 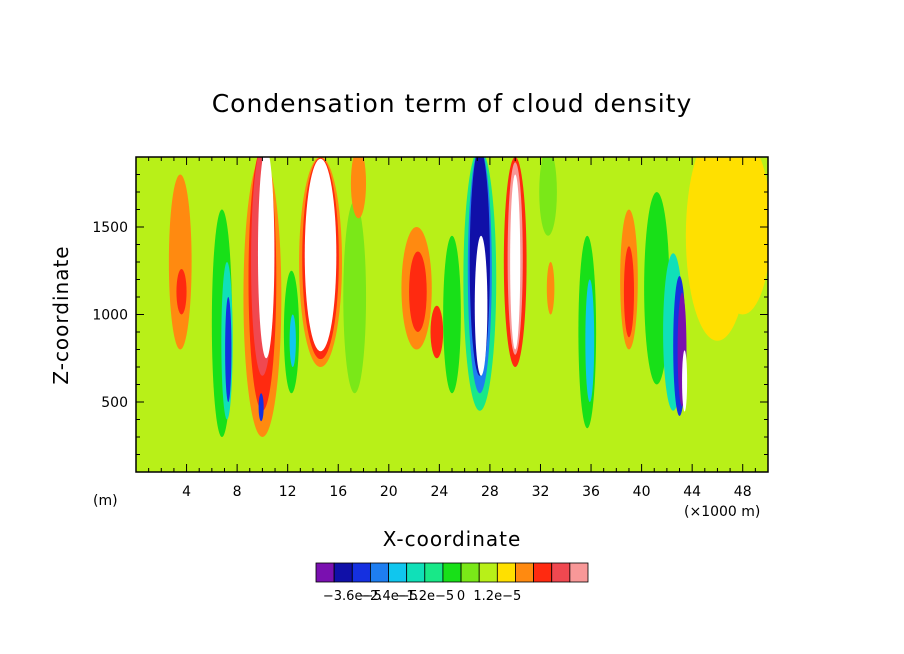 I want to click on x-tick-label: 24, so click(x=439, y=492).